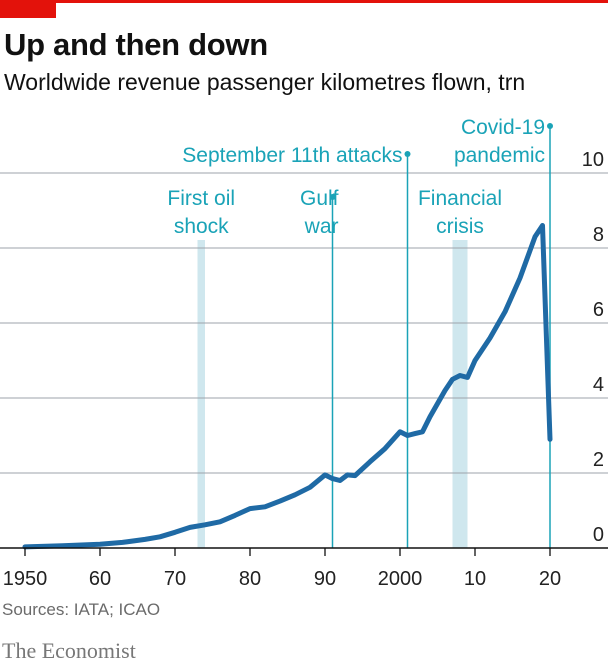 The image size is (608, 670). What do you see at coordinates (201, 226) in the screenshot?
I see `annotation-label: shock` at bounding box center [201, 226].